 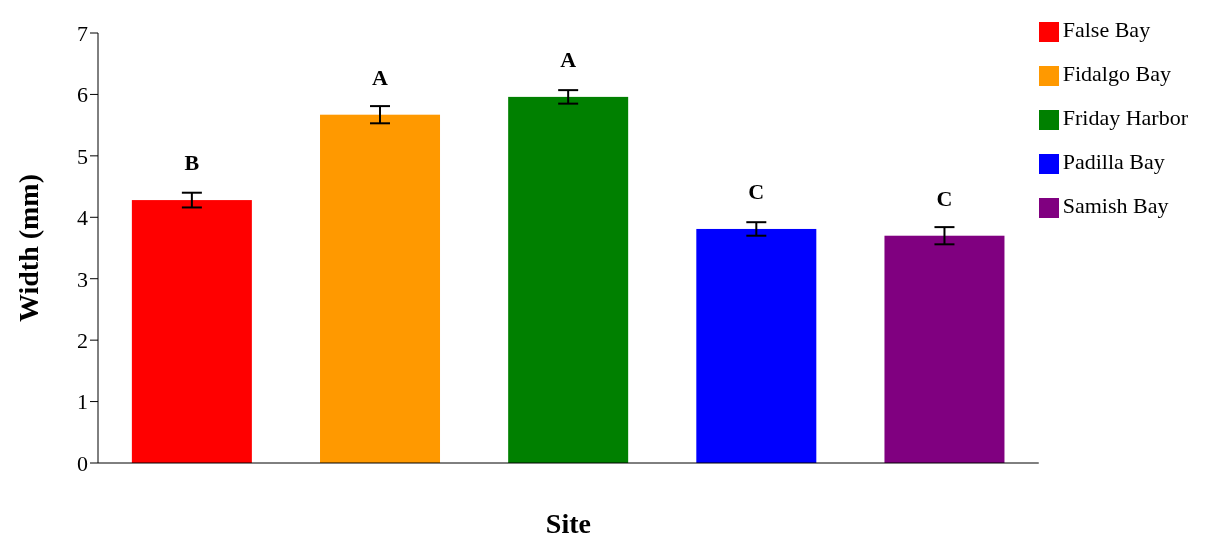 I want to click on legend-label: Friday Harbor, so click(x=1125, y=117).